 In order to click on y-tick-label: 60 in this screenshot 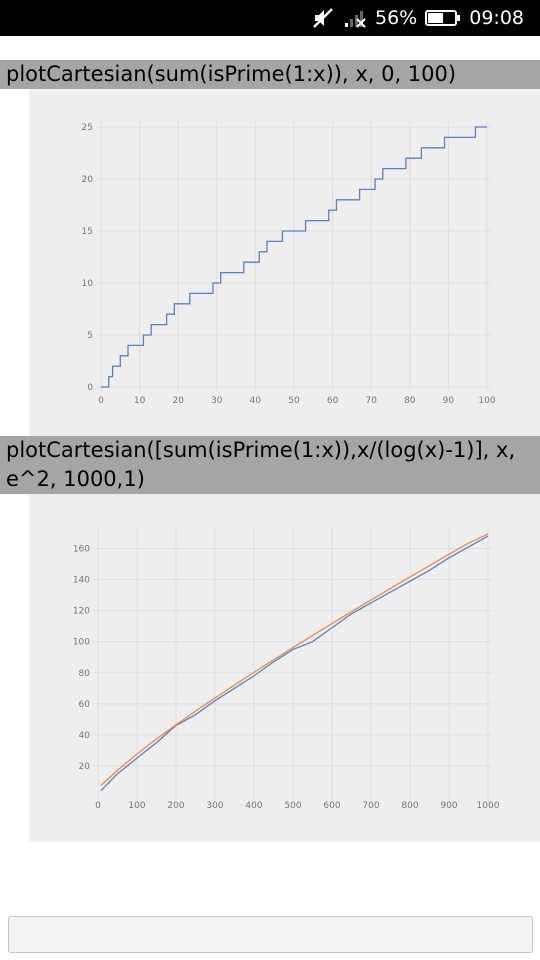, I will do `click(85, 705)`.